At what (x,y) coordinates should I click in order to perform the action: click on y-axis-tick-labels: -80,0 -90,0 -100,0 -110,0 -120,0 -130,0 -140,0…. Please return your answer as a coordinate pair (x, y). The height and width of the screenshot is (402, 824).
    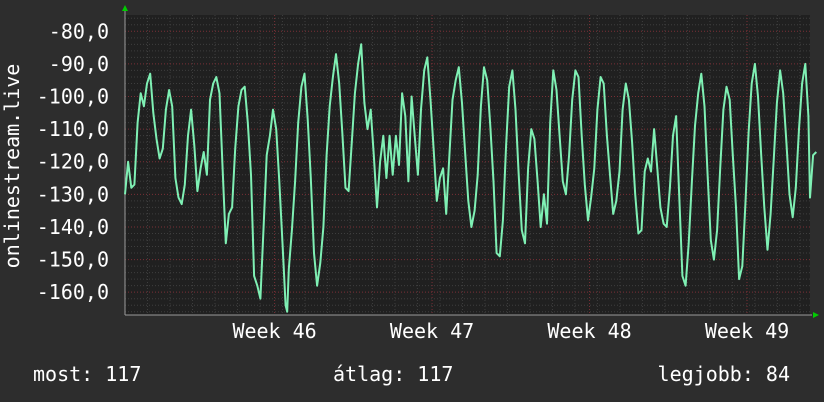
    Looking at the image, I should click on (73, 161).